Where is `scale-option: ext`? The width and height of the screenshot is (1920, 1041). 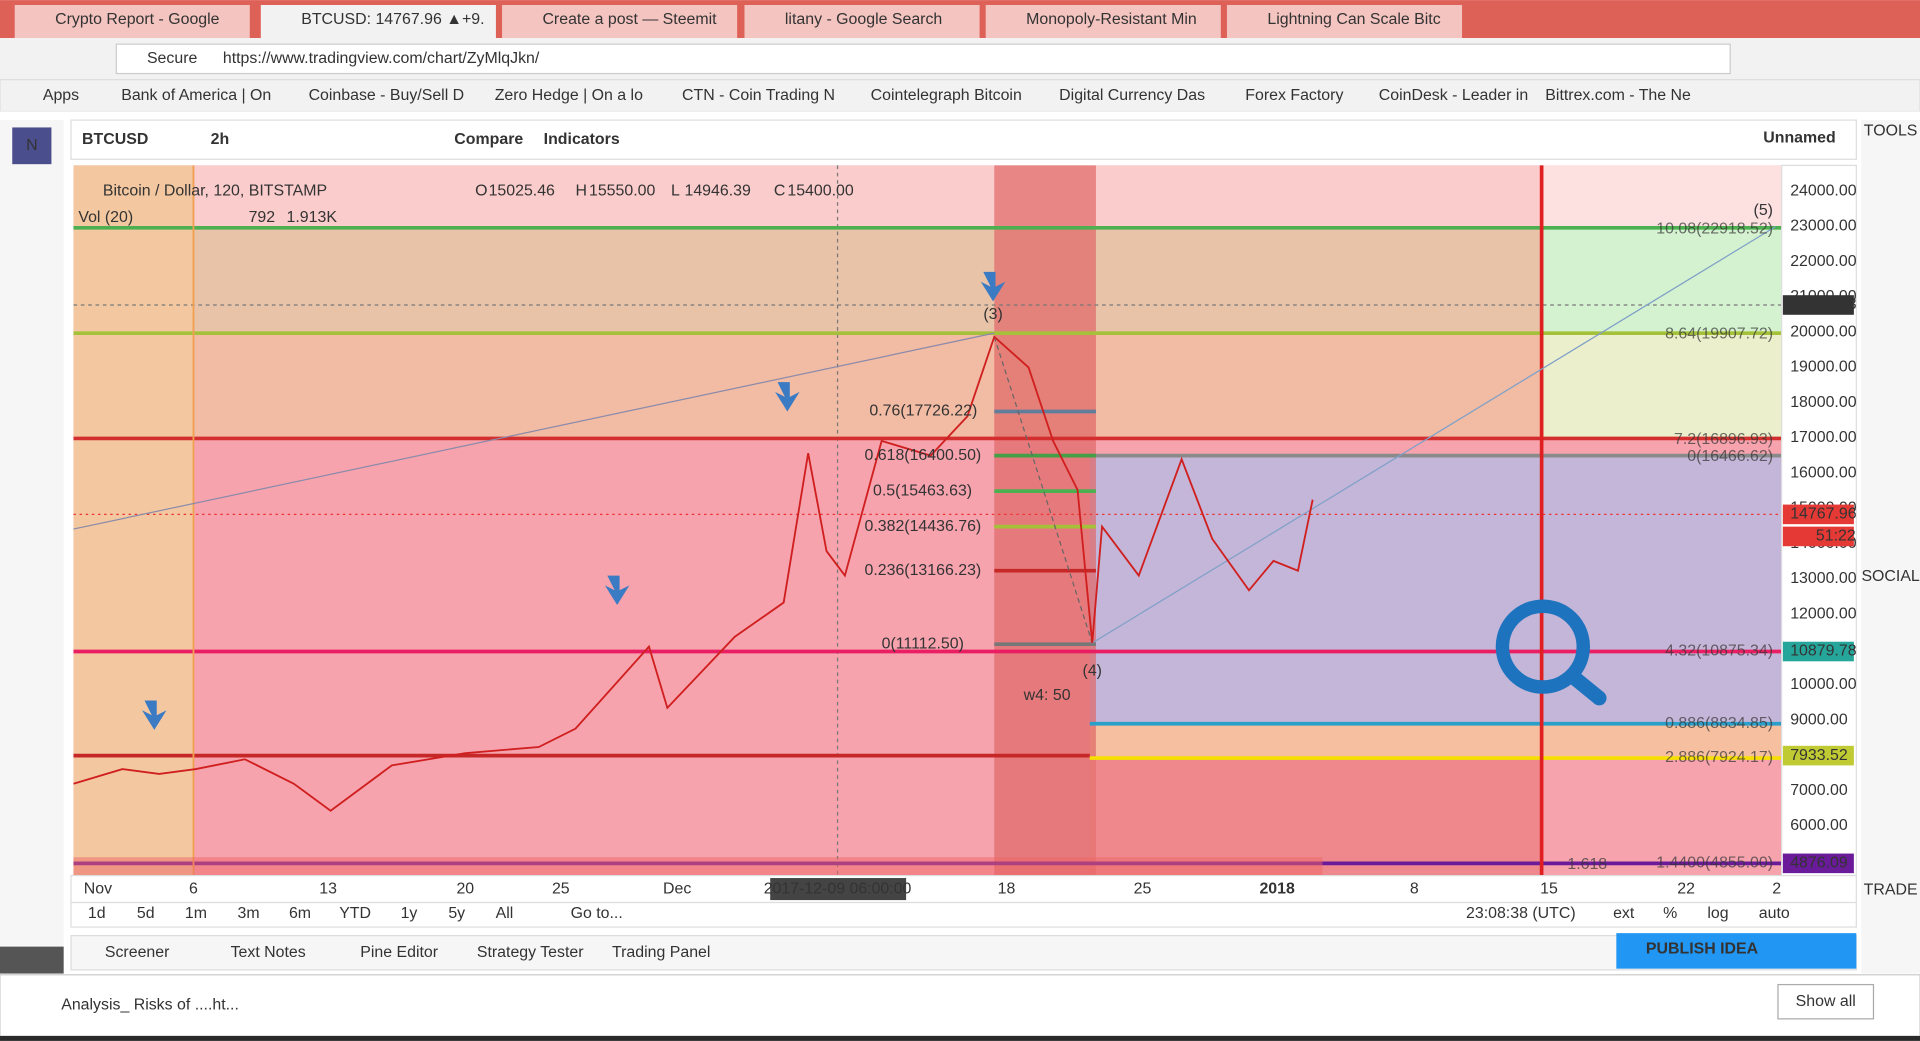 scale-option: ext is located at coordinates (1624, 913).